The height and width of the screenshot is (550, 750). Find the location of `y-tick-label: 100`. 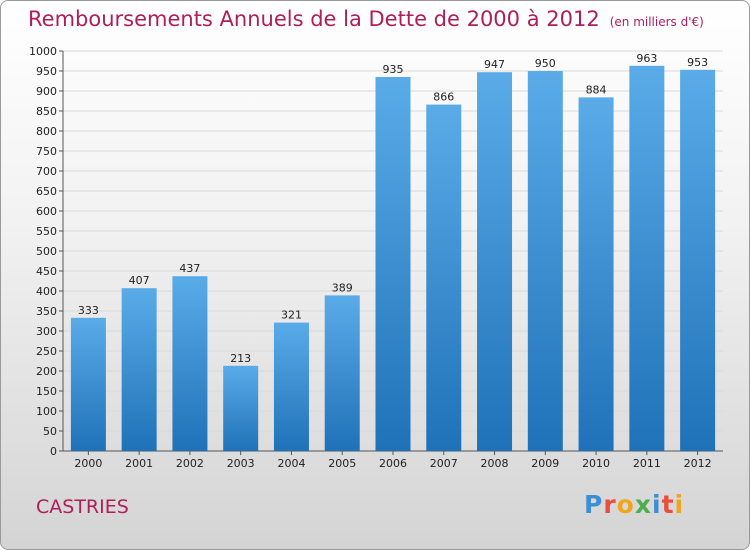

y-tick-label: 100 is located at coordinates (46, 411).